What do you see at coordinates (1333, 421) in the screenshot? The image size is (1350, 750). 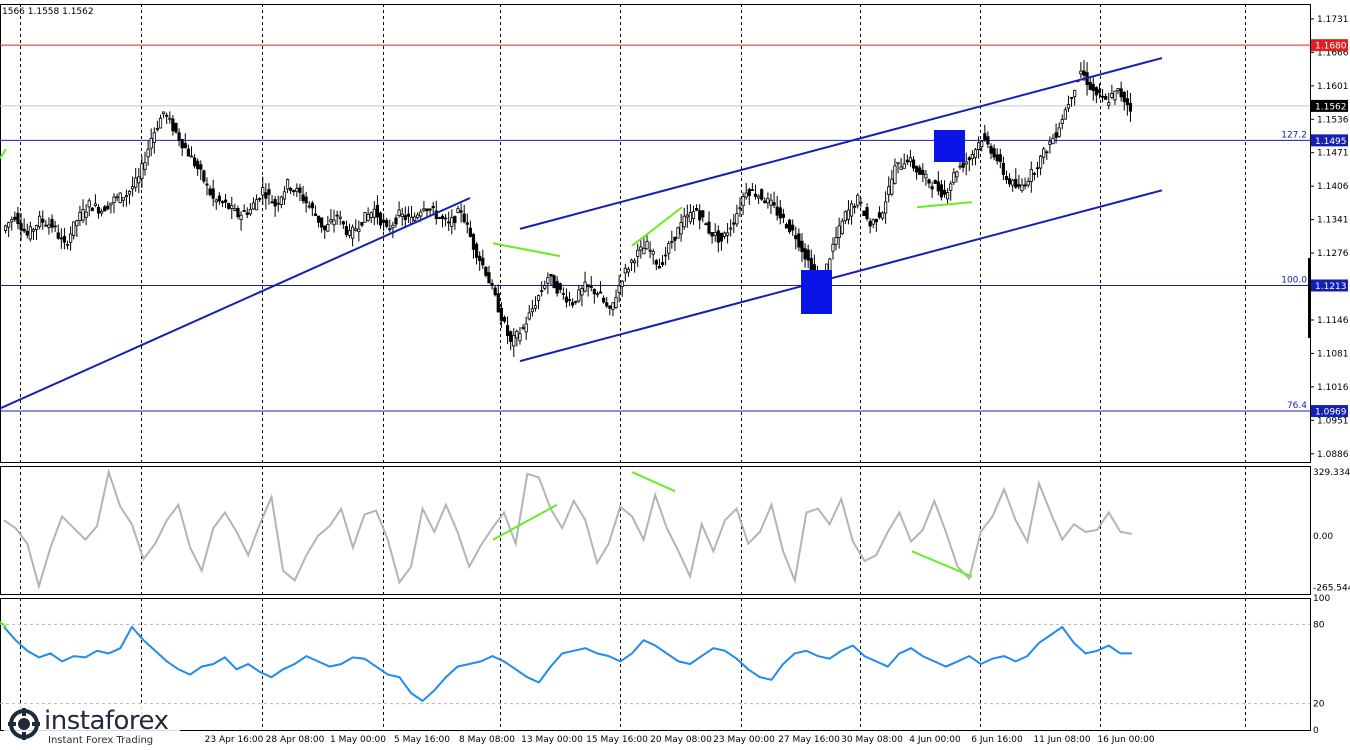 I see `y-tick-label: 1.0951` at bounding box center [1333, 421].